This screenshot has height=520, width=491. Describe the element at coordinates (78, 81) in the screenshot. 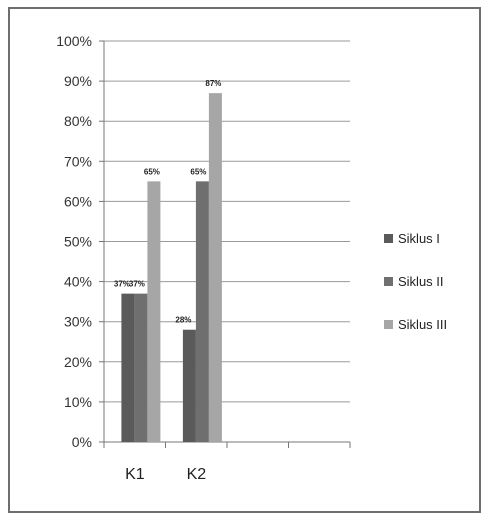

I see `y-tick-label: 90%` at that location.